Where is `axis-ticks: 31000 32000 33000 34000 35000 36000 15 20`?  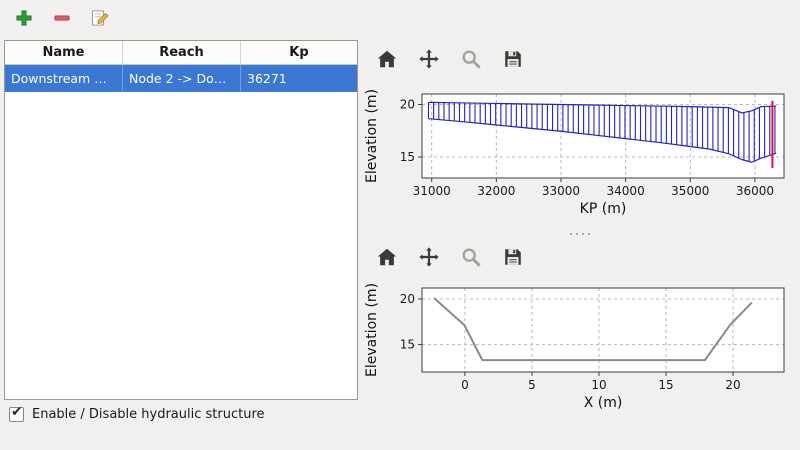
axis-ticks: 31000 32000 33000 34000 35000 36000 15 20 is located at coordinates (587, 148).